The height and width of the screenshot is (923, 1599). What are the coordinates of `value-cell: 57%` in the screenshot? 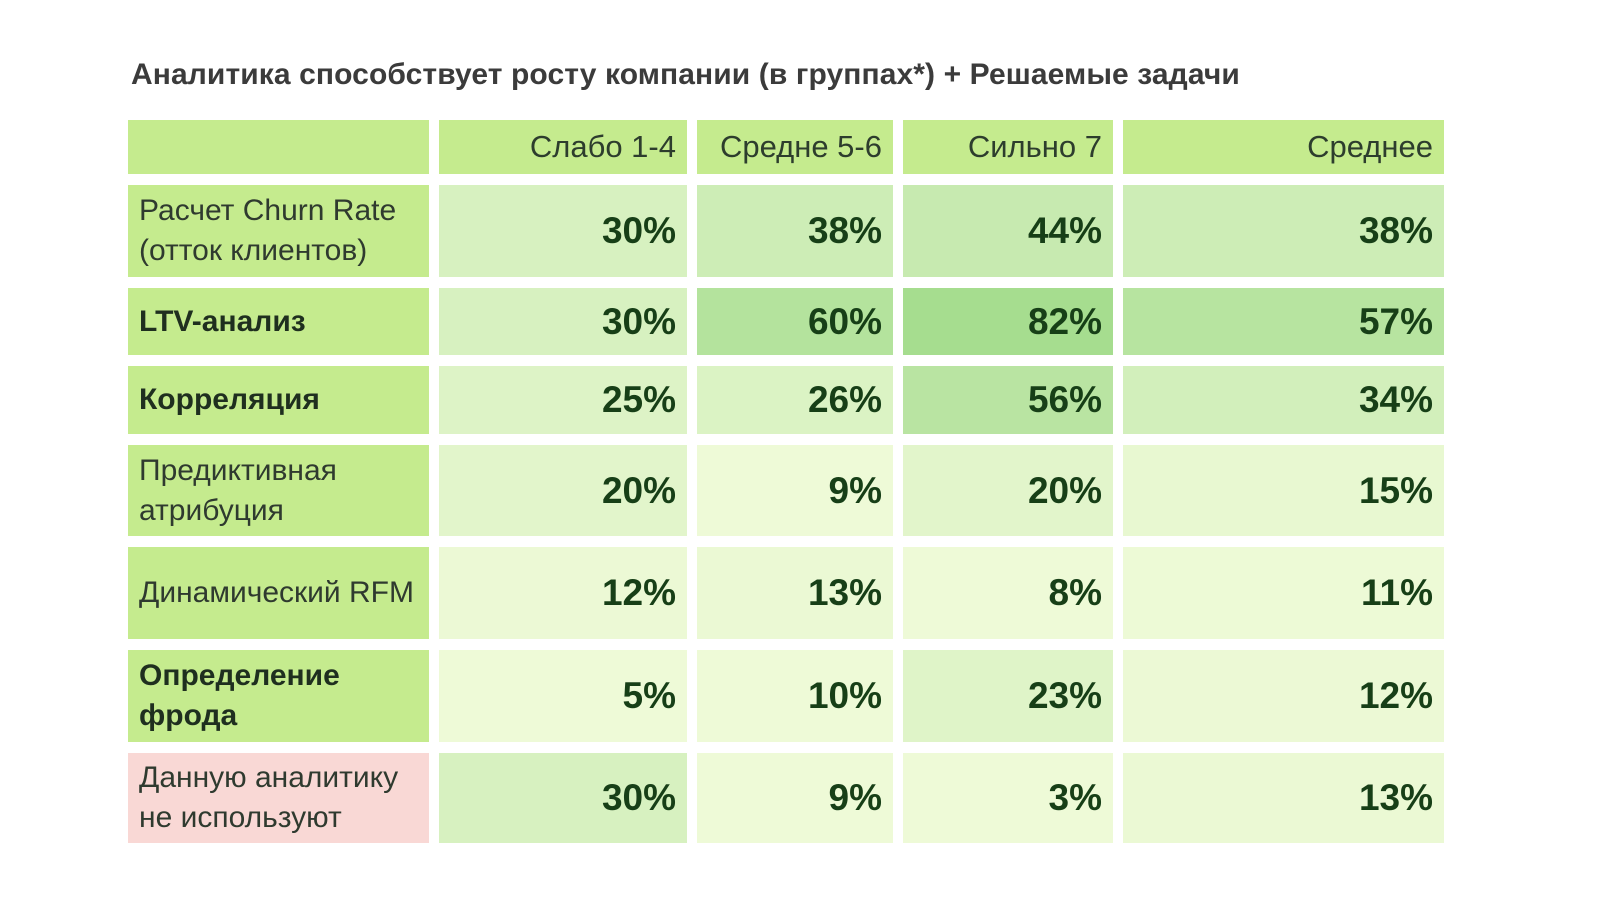 It's located at (1283, 321).